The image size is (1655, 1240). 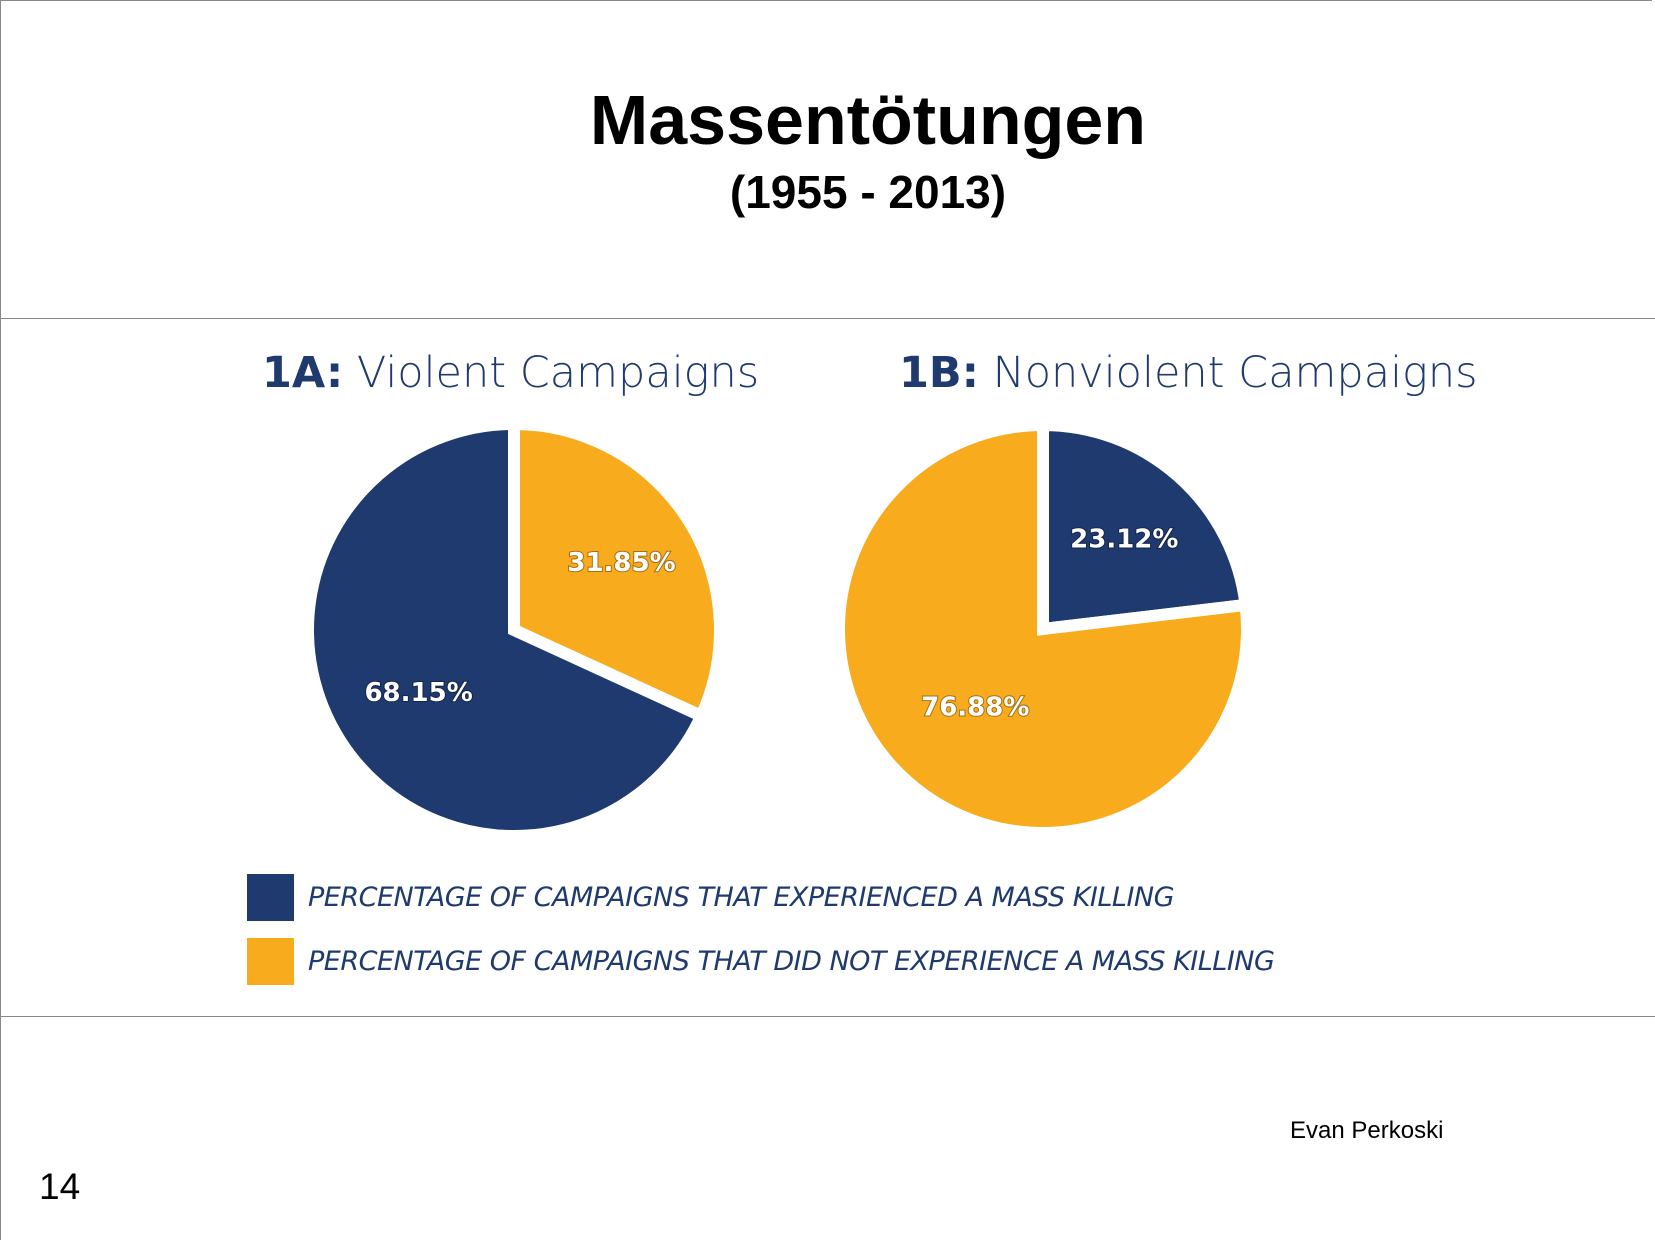 I want to click on page-number: 14, so click(x=60, y=1186).